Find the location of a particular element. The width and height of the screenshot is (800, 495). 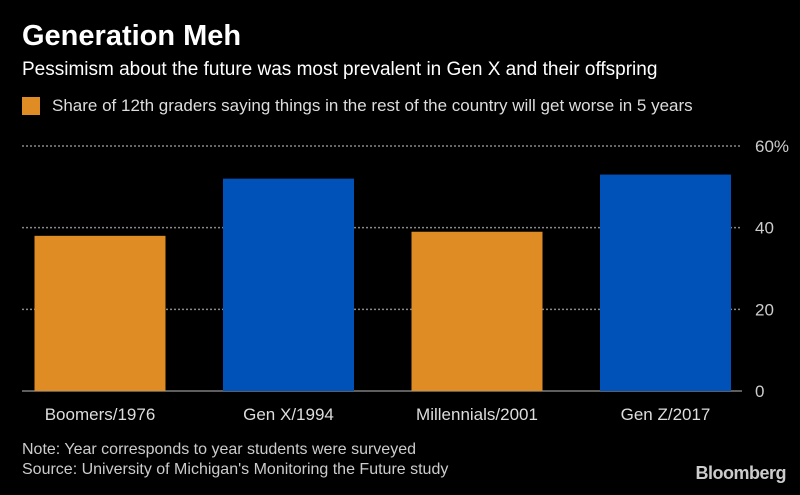

y-tick-label: 60% is located at coordinates (772, 146).